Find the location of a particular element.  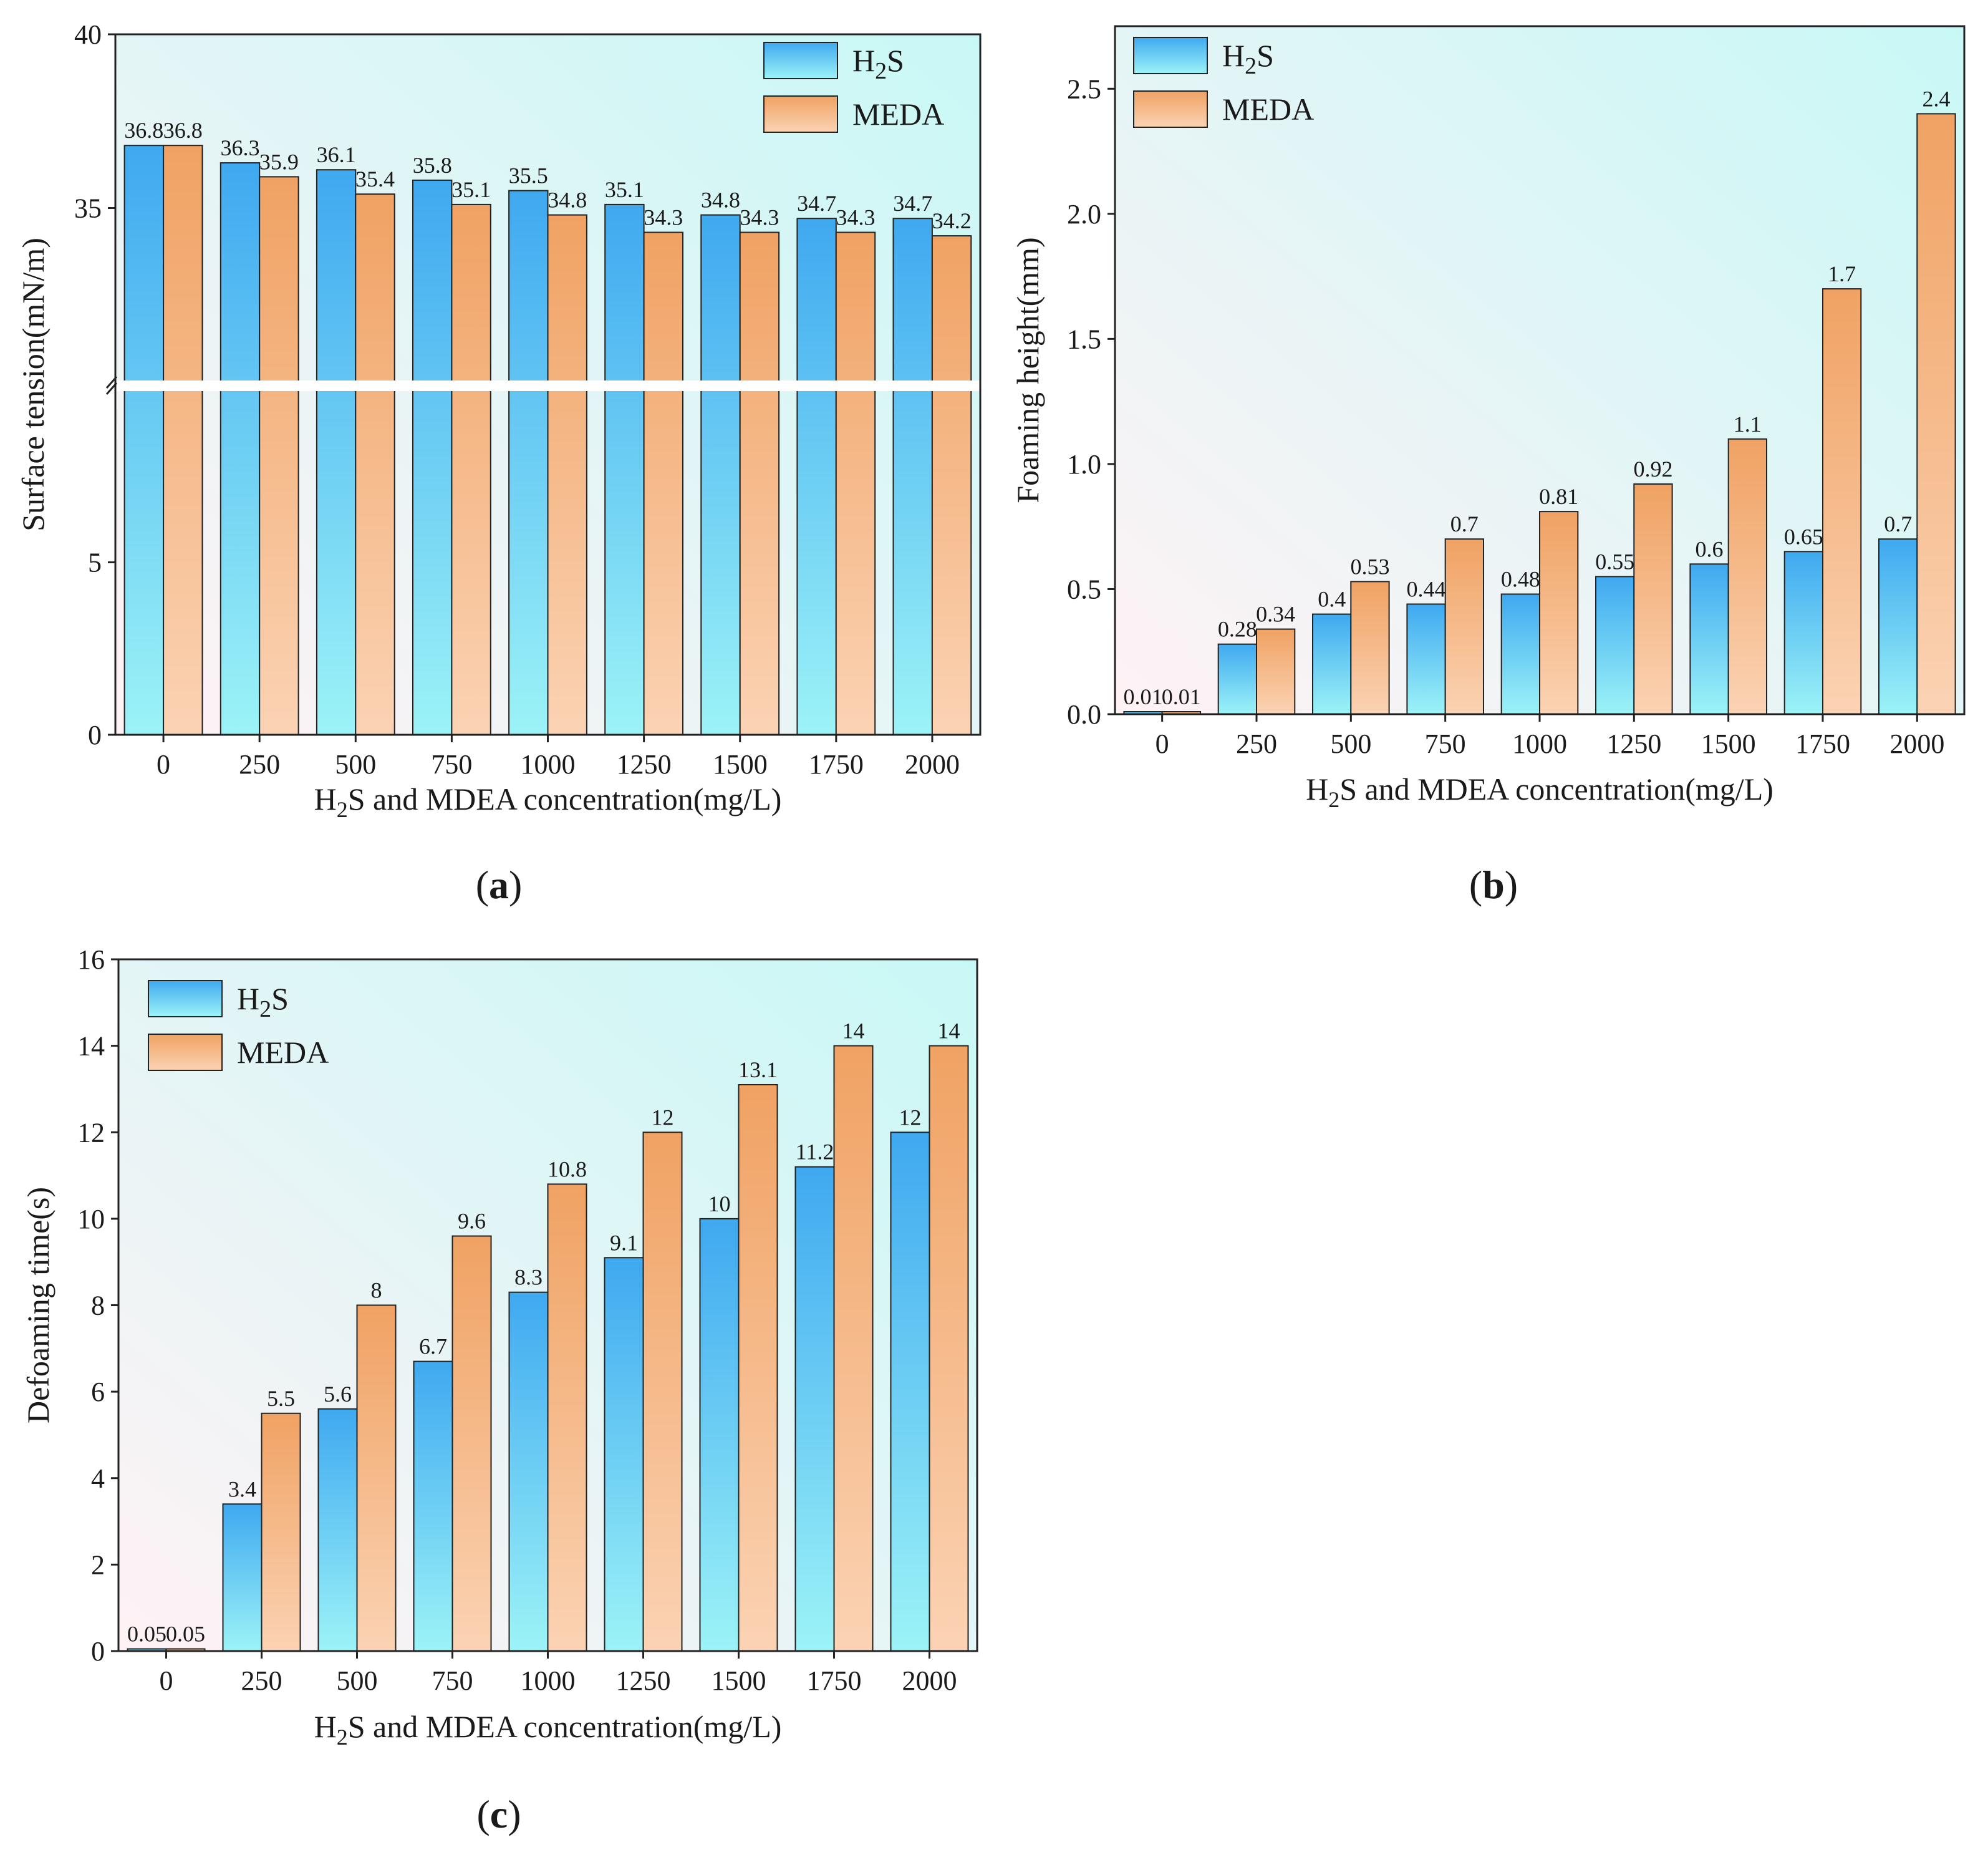

bar-value-label: 10.8 is located at coordinates (567, 1168).